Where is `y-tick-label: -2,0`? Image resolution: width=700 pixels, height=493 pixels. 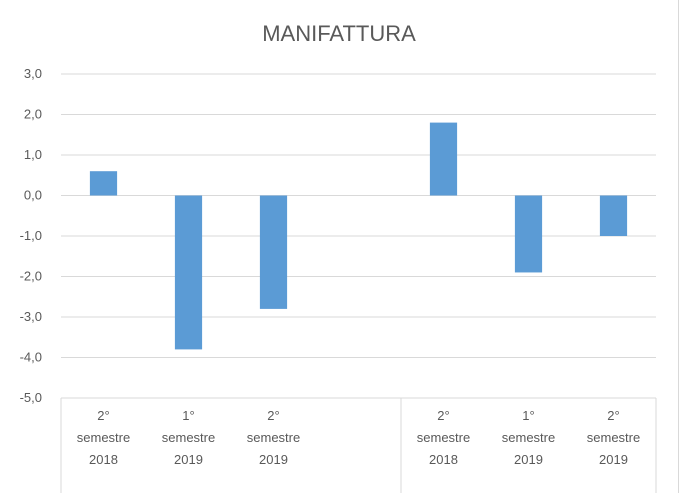 y-tick-label: -2,0 is located at coordinates (31, 276).